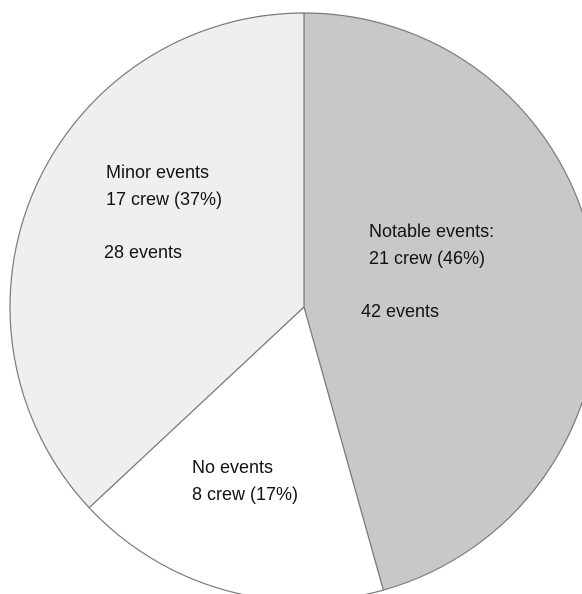 The width and height of the screenshot is (582, 594). I want to click on slice-label-minor-events: 28 events, so click(143, 252).